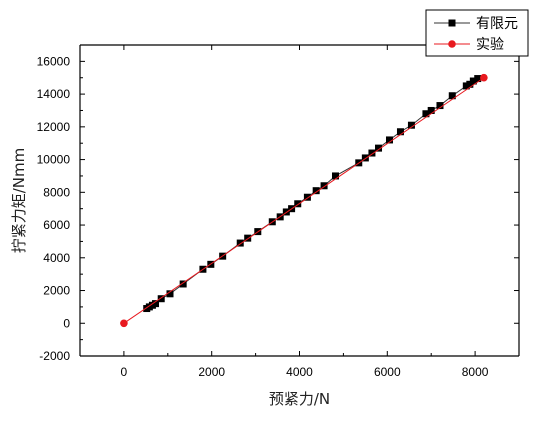 The width and height of the screenshot is (554, 422). I want to click on x-tick-label: 0, so click(124, 372).